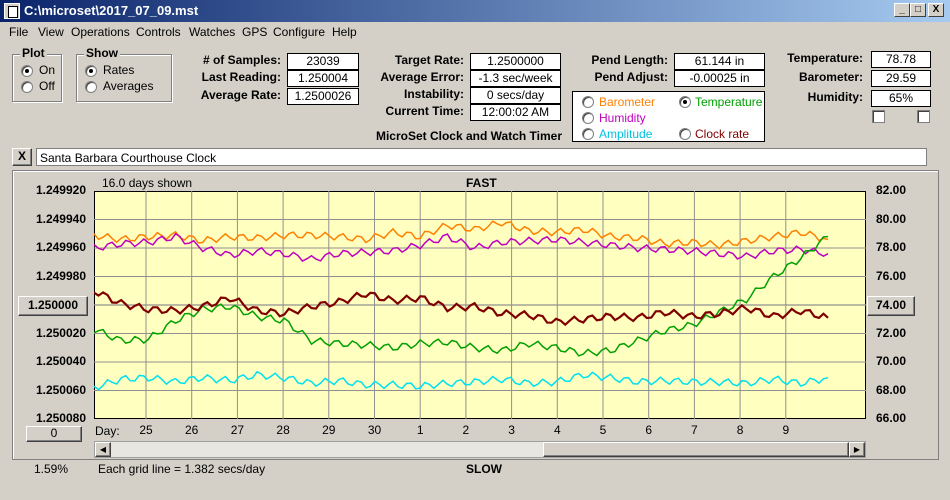 Image resolution: width=950 pixels, height=500 pixels. Describe the element at coordinates (685, 102) in the screenshot. I see `temperature-radio` at that location.